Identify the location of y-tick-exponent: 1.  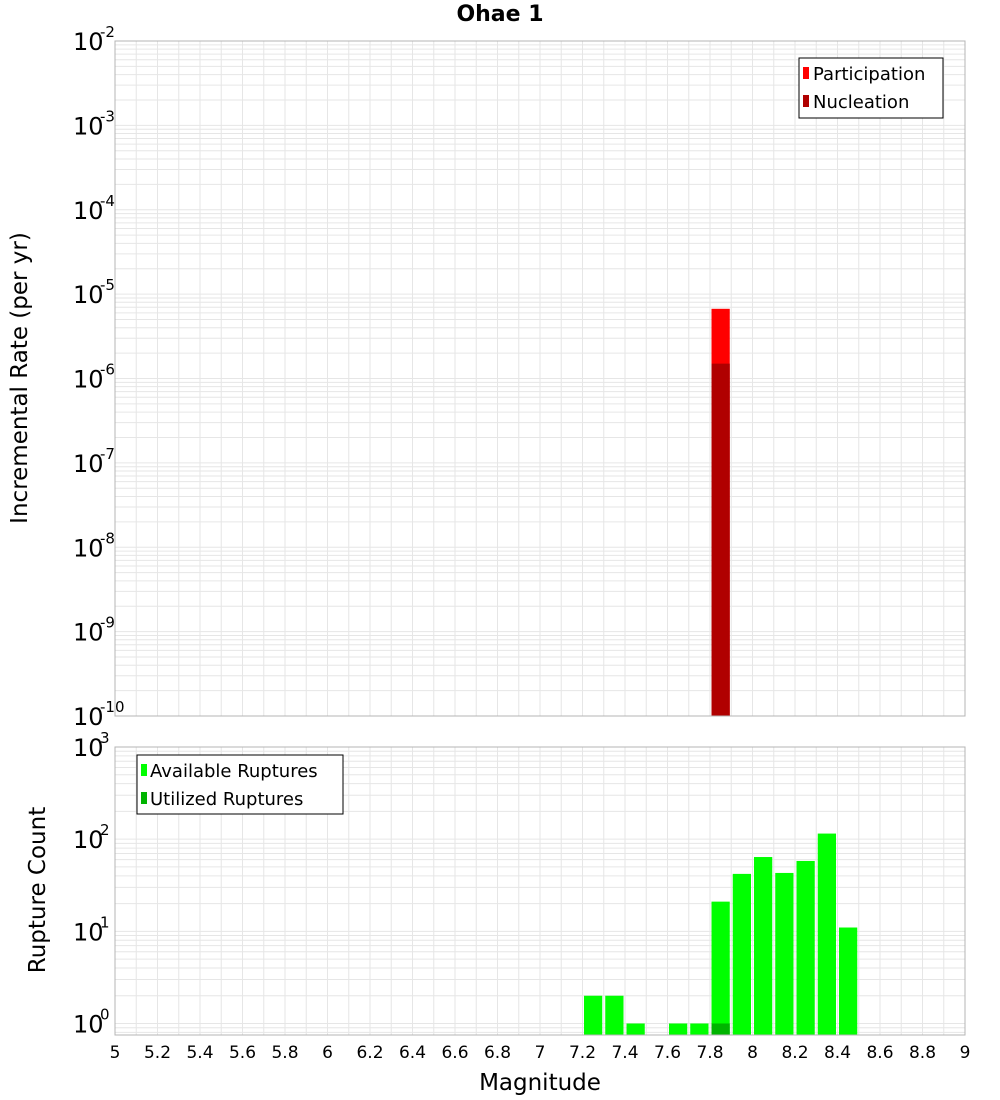
(105, 922).